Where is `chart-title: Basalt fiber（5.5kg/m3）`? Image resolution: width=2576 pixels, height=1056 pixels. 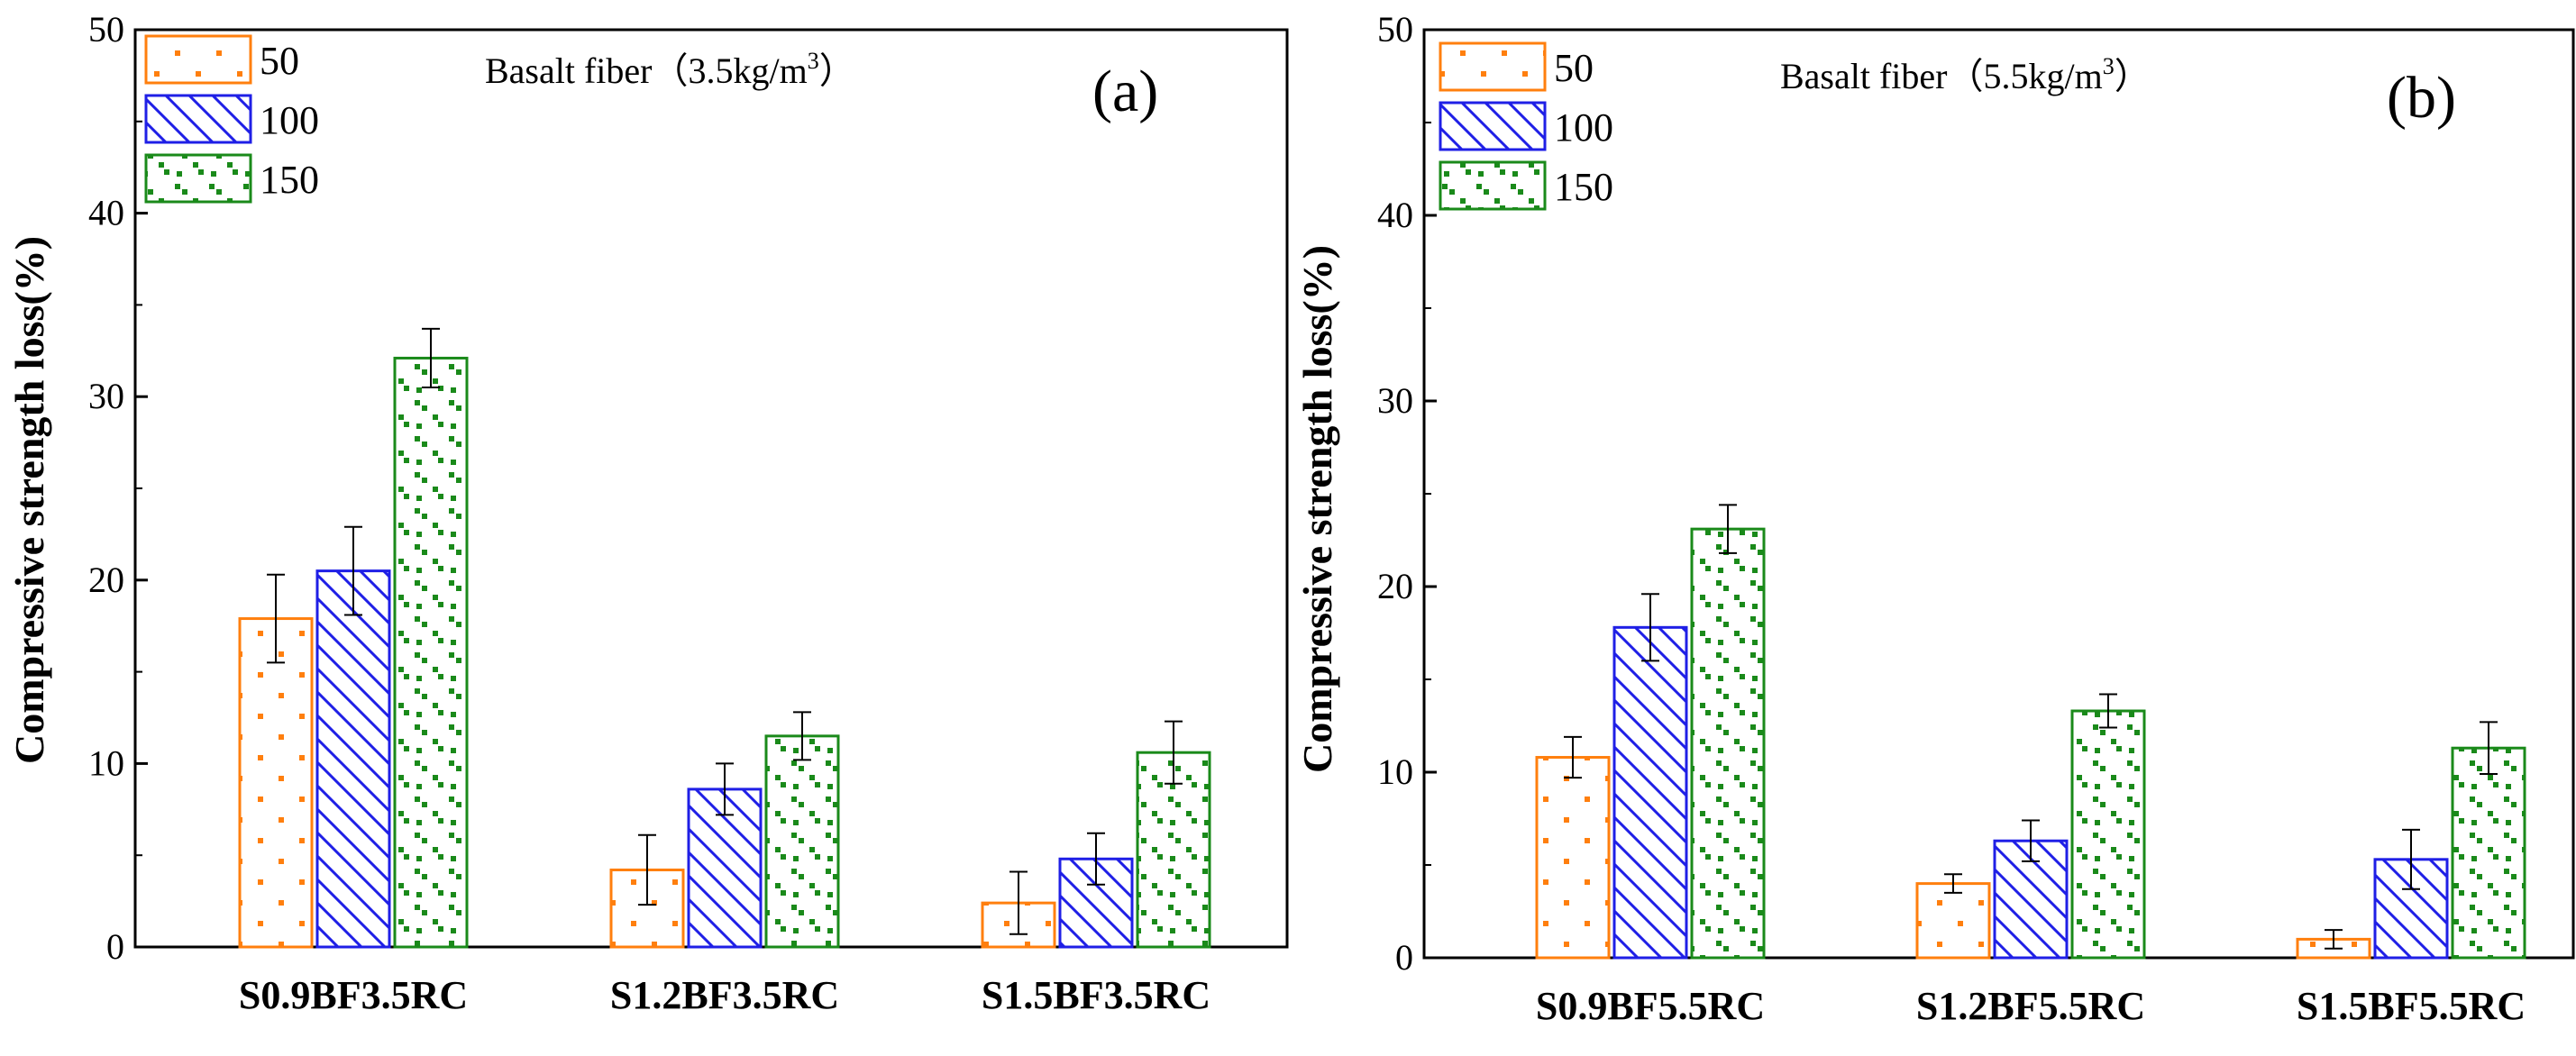 chart-title: Basalt fiber（5.5kg/m3） is located at coordinates (1965, 74).